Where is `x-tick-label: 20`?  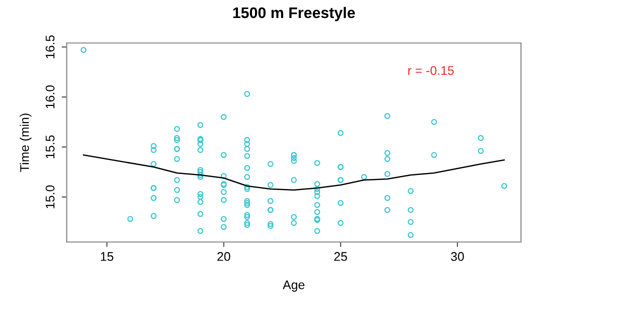 x-tick-label: 20 is located at coordinates (223, 256).